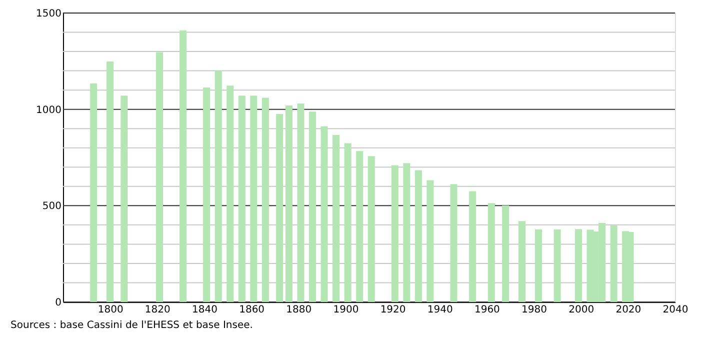 This screenshot has width=710, height=340. Describe the element at coordinates (629, 310) in the screenshot. I see `x-tick-label: 2020` at that location.